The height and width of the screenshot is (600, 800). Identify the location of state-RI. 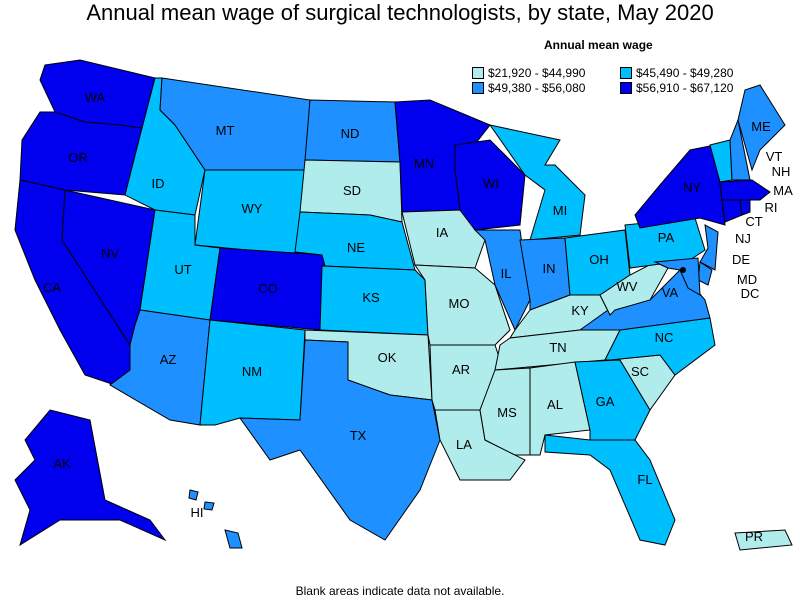
(745, 207).